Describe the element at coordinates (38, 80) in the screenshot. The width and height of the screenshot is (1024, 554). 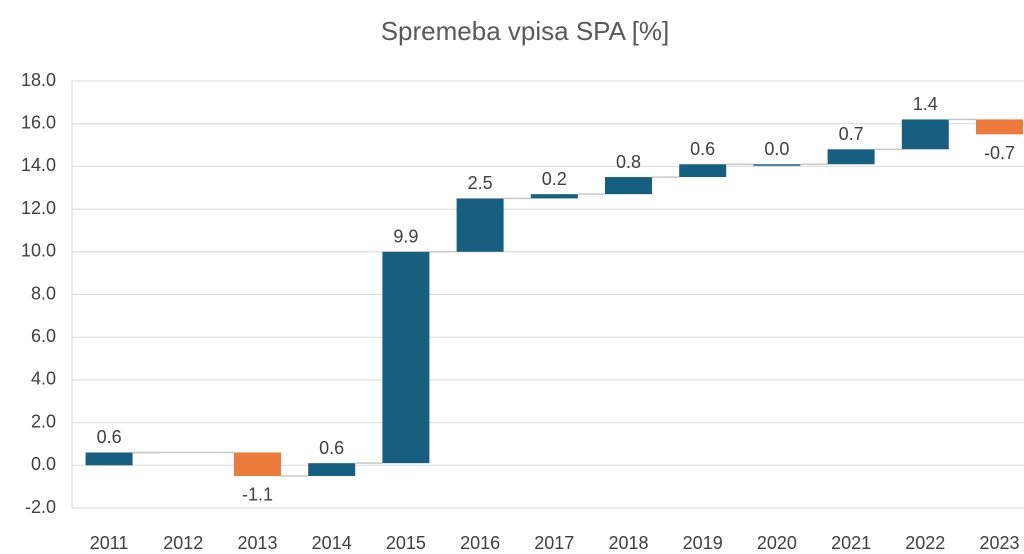
I see `y-tick-label: 18.0` at that location.